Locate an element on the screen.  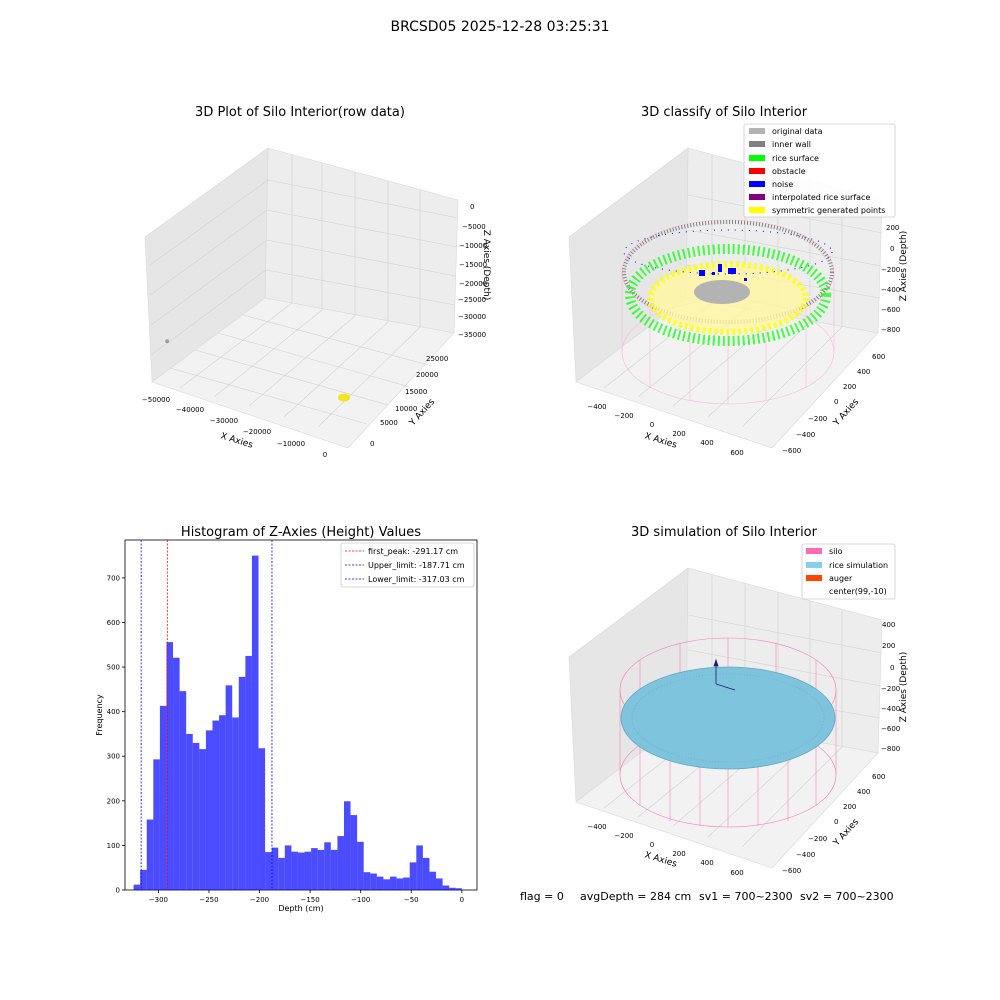
classify-x-tick: 400 is located at coordinates (706, 443).